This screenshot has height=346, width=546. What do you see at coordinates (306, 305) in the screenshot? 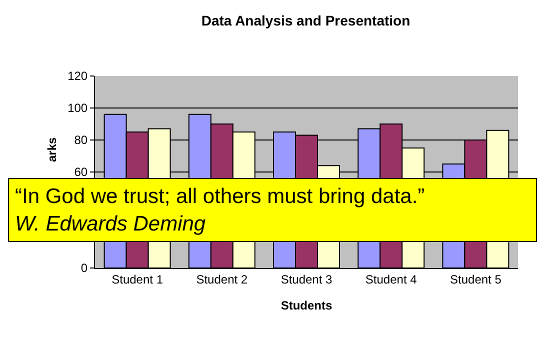
I see `x-axis-title: Students` at bounding box center [306, 305].